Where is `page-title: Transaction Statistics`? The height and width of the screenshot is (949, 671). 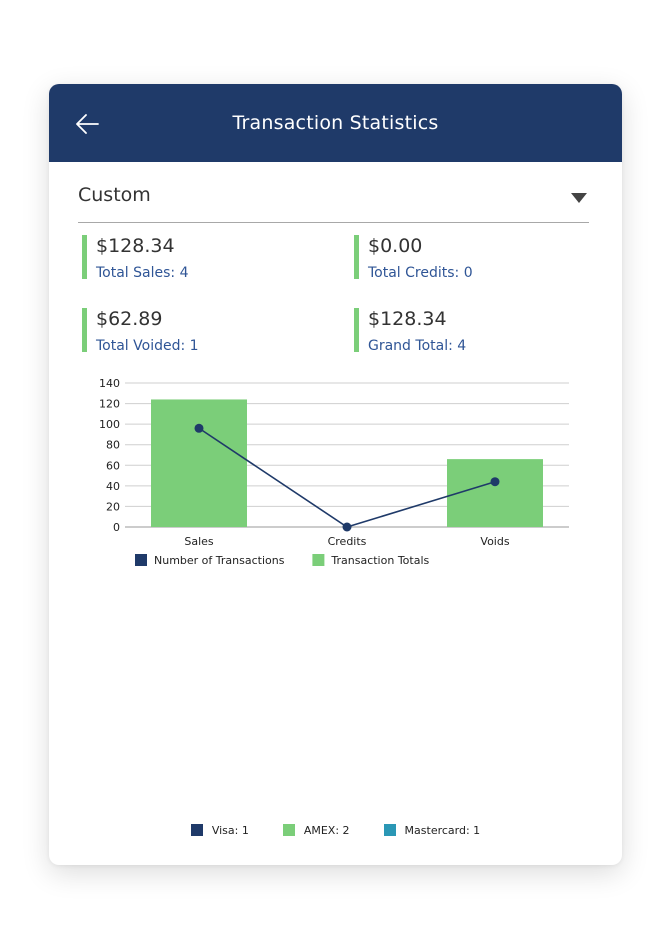 page-title: Transaction Statistics is located at coordinates (335, 123).